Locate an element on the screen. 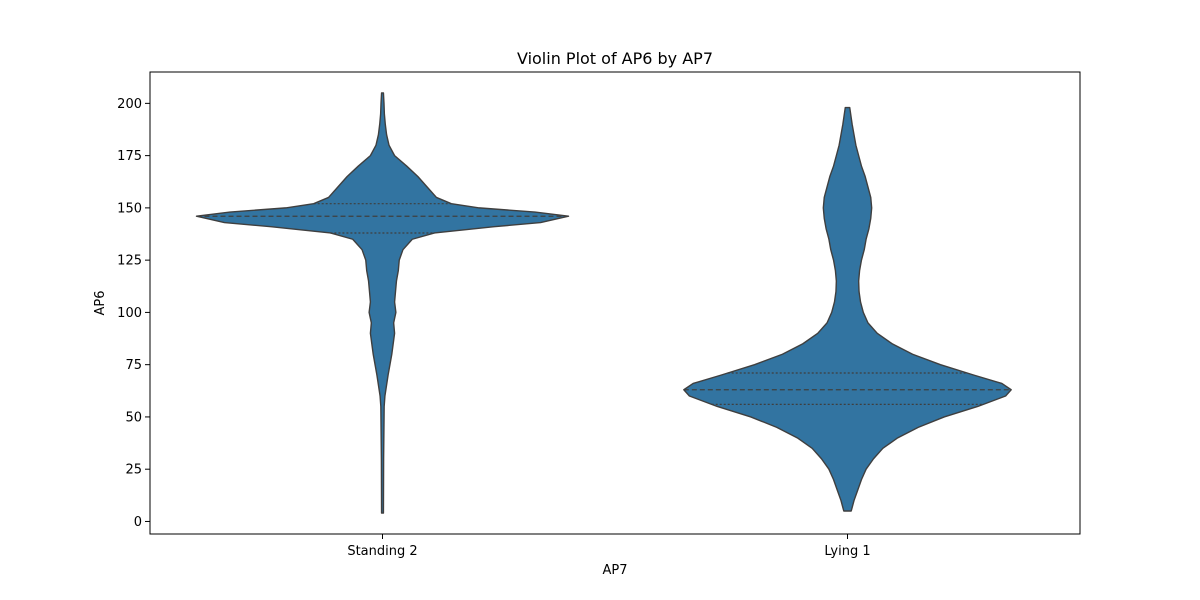 The width and height of the screenshot is (1200, 600). y-axis-label: AP6 is located at coordinates (100, 302).